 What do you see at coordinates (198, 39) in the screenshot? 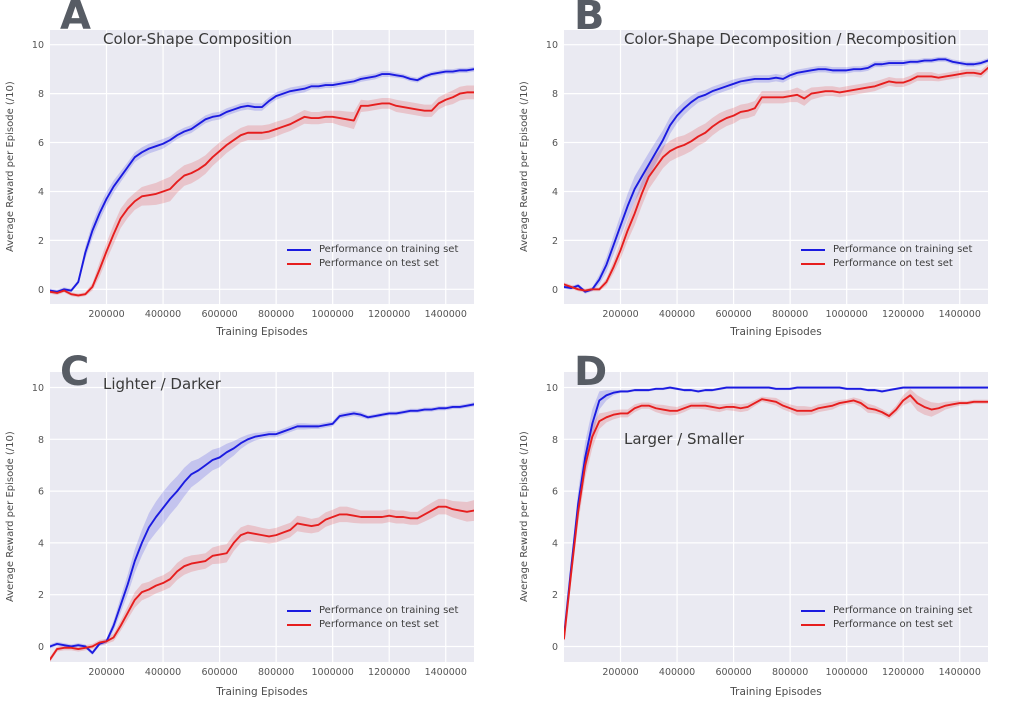
I see `chart-title-a: Color-Shape Composition` at bounding box center [198, 39].